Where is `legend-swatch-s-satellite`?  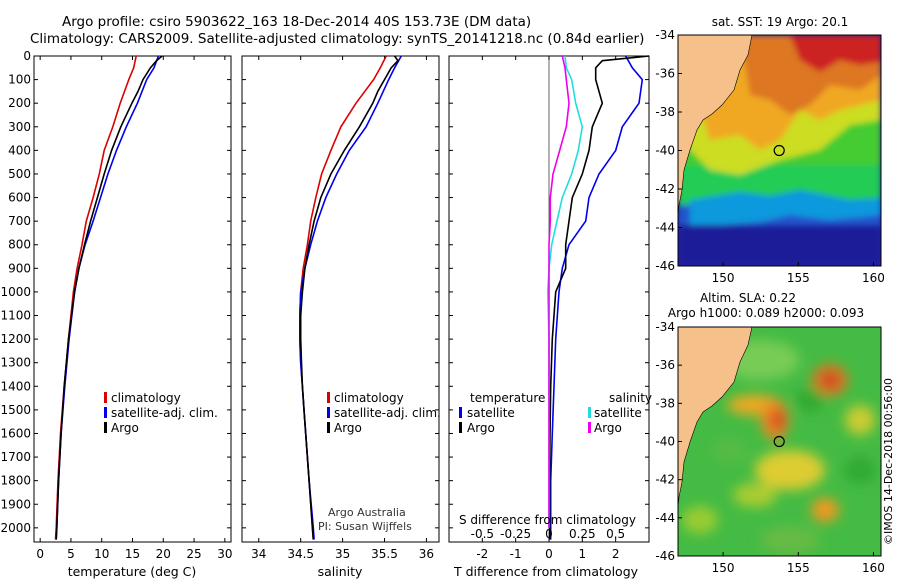 legend-swatch-s-satellite is located at coordinates (589, 412).